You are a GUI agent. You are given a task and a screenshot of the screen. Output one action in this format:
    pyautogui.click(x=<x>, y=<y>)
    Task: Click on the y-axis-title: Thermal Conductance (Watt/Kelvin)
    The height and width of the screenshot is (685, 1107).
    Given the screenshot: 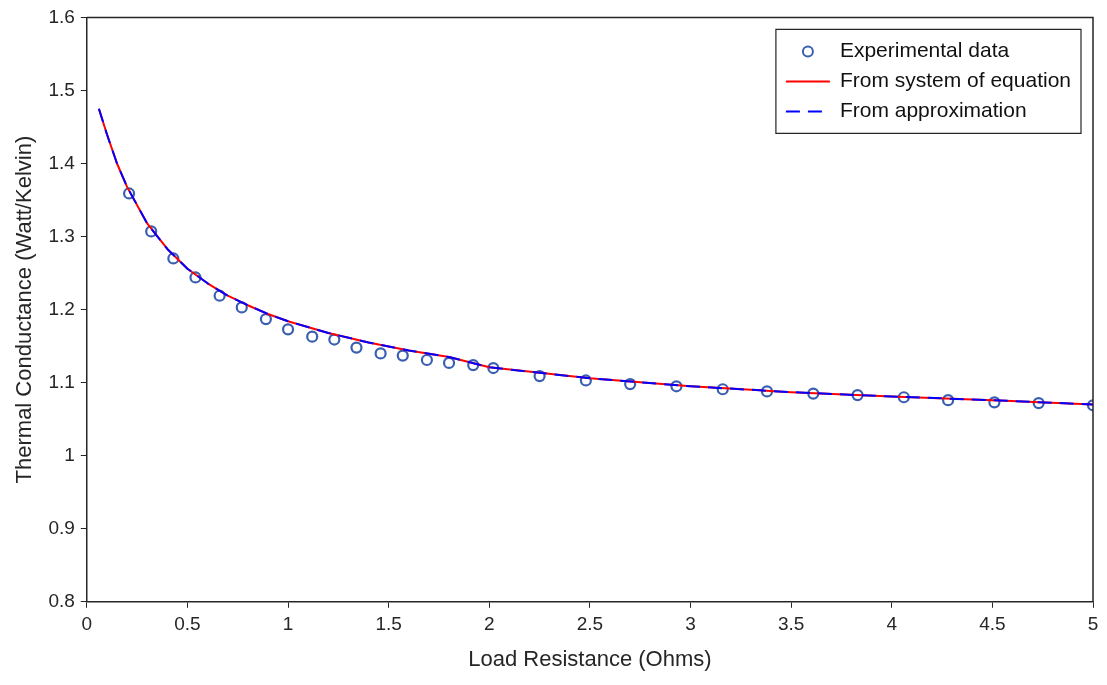 What is the action you would take?
    pyautogui.click(x=24, y=309)
    